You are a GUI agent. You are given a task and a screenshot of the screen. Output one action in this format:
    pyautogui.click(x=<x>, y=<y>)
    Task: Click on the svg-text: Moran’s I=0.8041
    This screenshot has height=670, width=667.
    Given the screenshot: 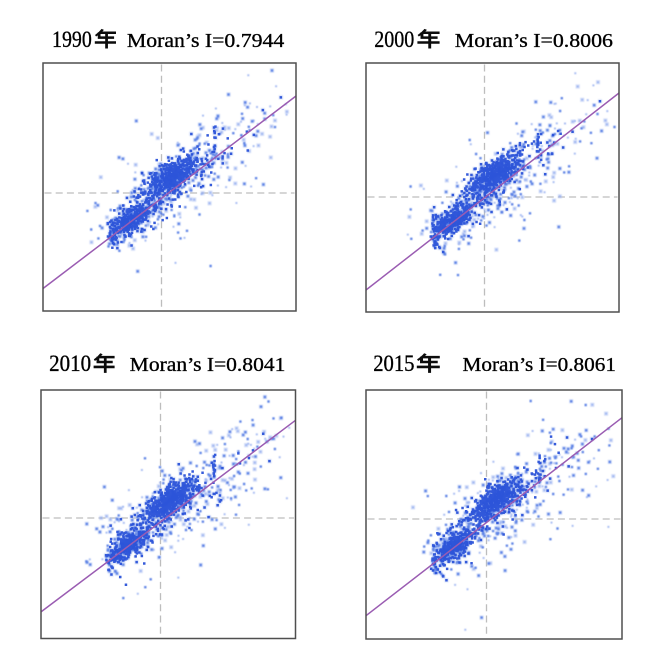 What is the action you would take?
    pyautogui.click(x=208, y=365)
    